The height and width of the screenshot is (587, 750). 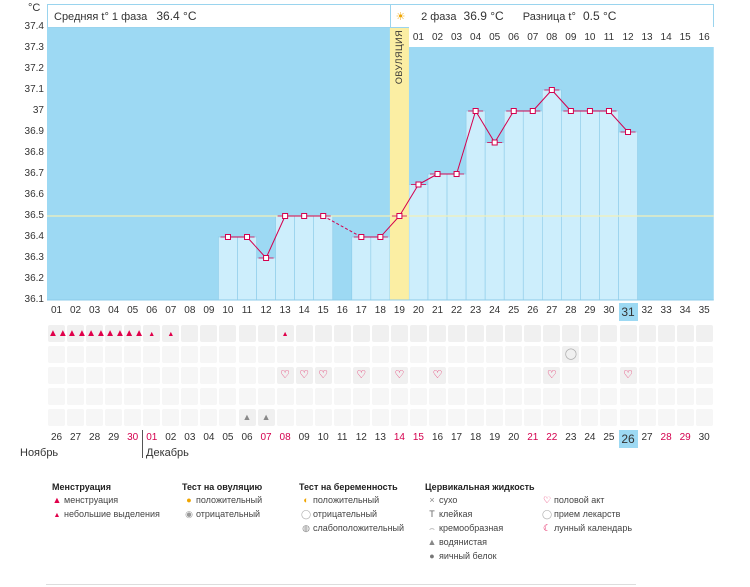 What do you see at coordinates (533, 310) in the screenshot?
I see `cycle-day-label: 26` at bounding box center [533, 310].